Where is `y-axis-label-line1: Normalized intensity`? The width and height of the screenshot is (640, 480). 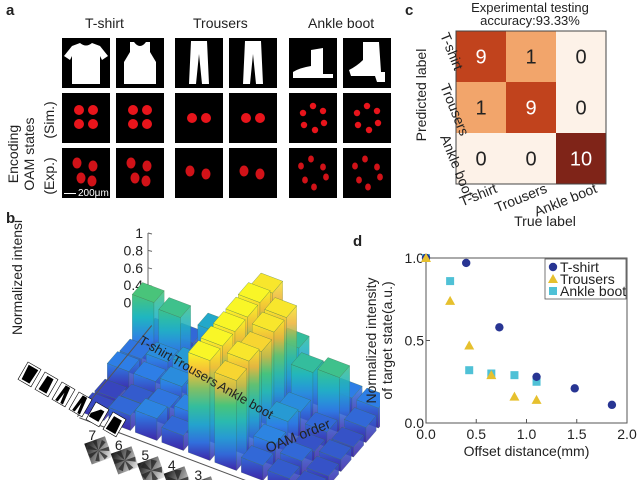
y-axis-label-line1: Normalized intensity is located at coordinates (371, 340).